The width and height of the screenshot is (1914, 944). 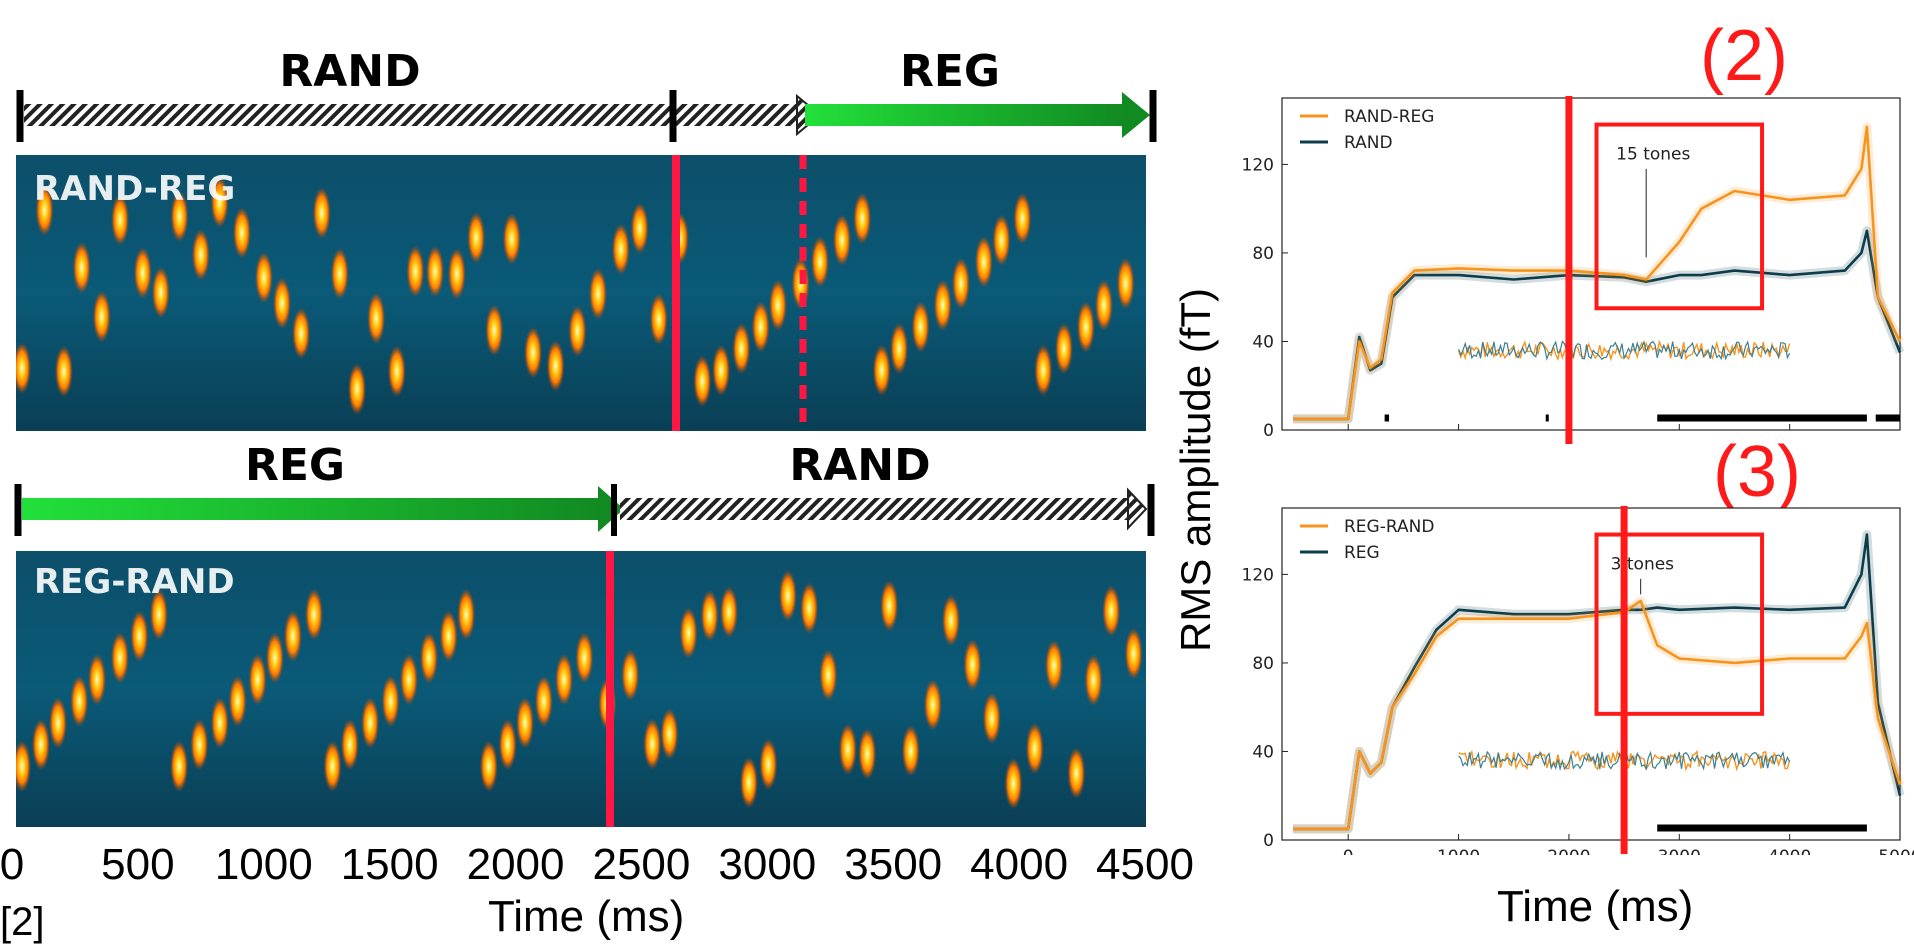 What do you see at coordinates (1389, 527) in the screenshot?
I see `legend-label: REG-RAND` at bounding box center [1389, 527].